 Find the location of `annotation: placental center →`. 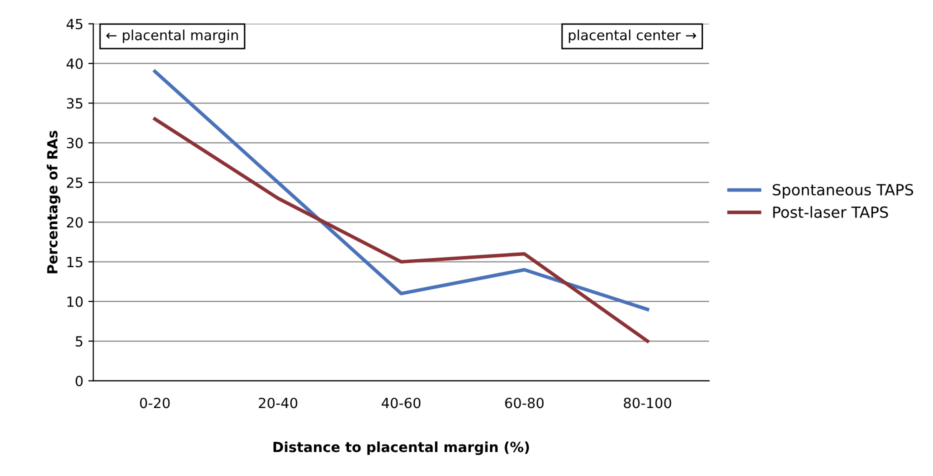

annotation: placental center → is located at coordinates (632, 37).